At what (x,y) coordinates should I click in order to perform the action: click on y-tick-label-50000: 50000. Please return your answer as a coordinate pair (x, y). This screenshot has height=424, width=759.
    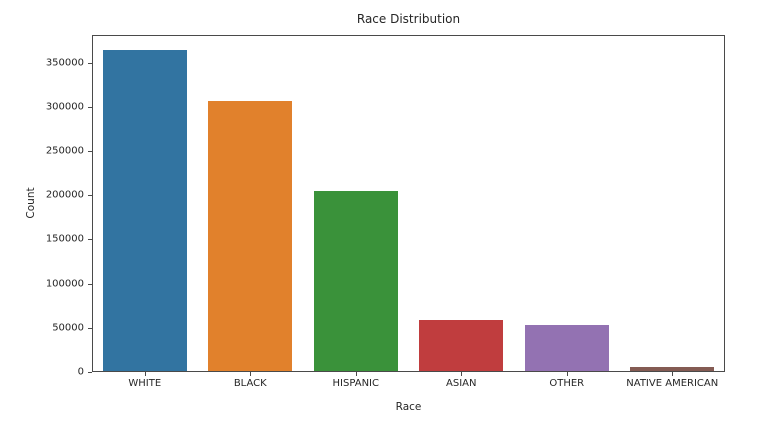
    Looking at the image, I should click on (68, 328).